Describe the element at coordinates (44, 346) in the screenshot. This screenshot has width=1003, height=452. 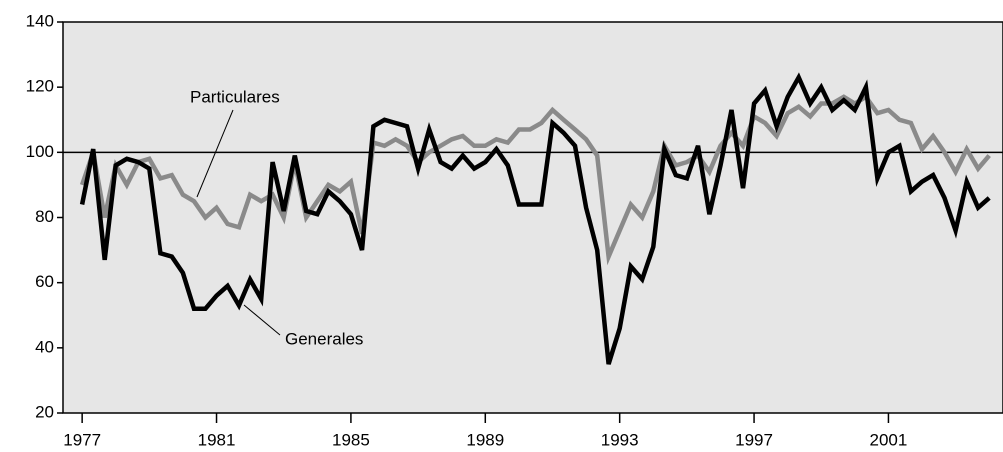
I see `y-tick-label: 40` at that location.